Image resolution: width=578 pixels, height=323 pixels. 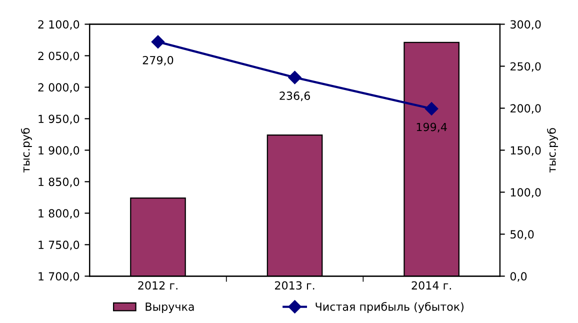 What do you see at coordinates (522, 235) in the screenshot?
I see `y2-tick-label: 50,0` at bounding box center [522, 235].